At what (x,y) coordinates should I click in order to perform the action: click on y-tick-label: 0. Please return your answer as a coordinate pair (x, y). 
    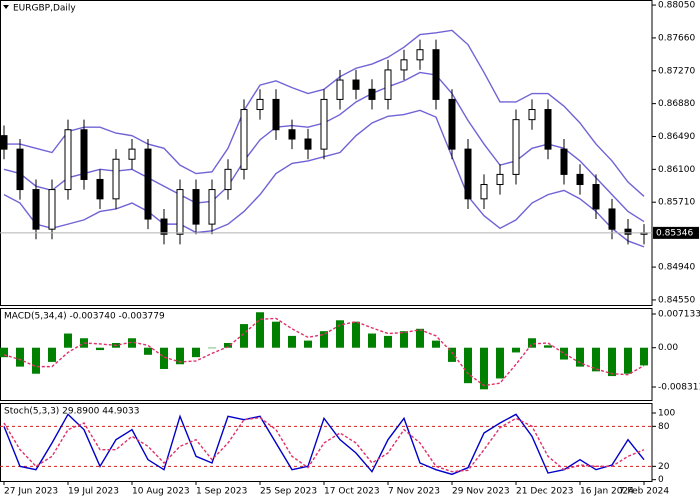
    Looking at the image, I should click on (661, 480).